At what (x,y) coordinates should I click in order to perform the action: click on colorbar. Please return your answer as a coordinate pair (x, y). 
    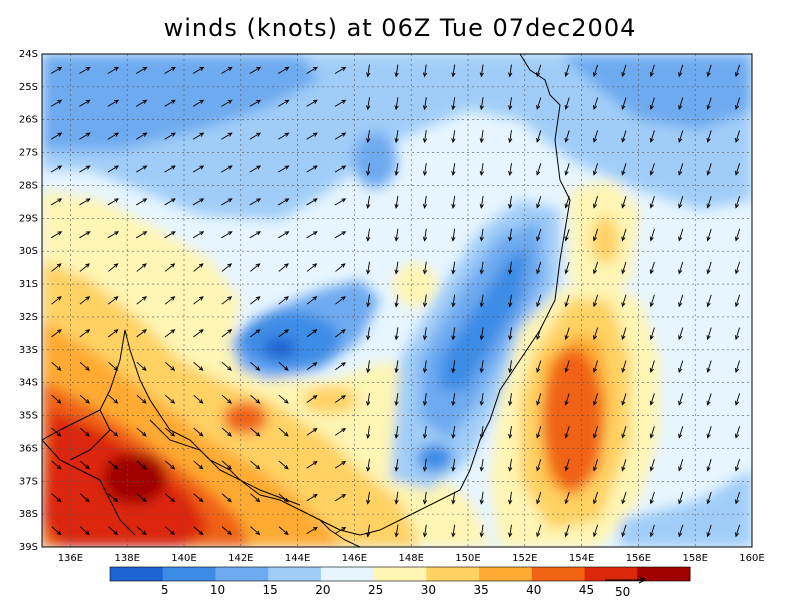
    Looking at the image, I should click on (400, 574).